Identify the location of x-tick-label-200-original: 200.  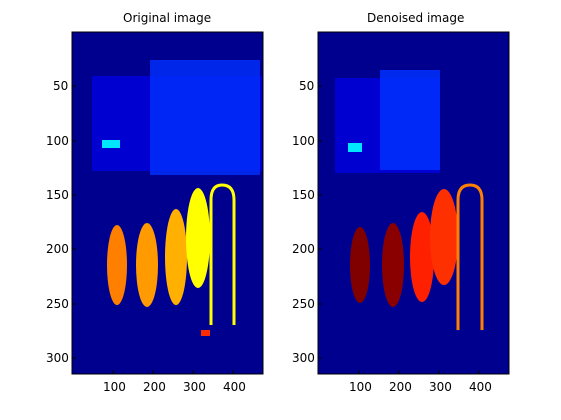
(154, 387).